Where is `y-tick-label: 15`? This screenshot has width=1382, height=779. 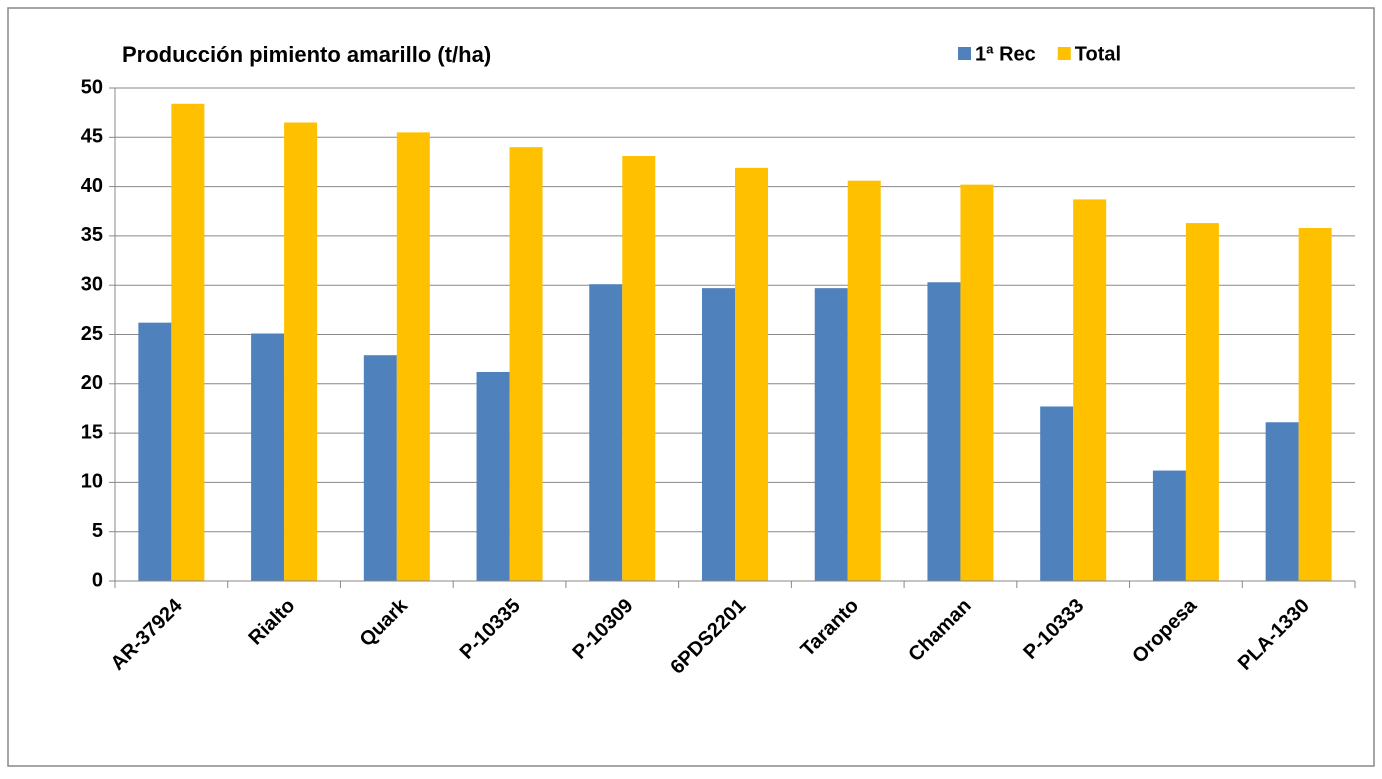 y-tick-label: 15 is located at coordinates (92, 432).